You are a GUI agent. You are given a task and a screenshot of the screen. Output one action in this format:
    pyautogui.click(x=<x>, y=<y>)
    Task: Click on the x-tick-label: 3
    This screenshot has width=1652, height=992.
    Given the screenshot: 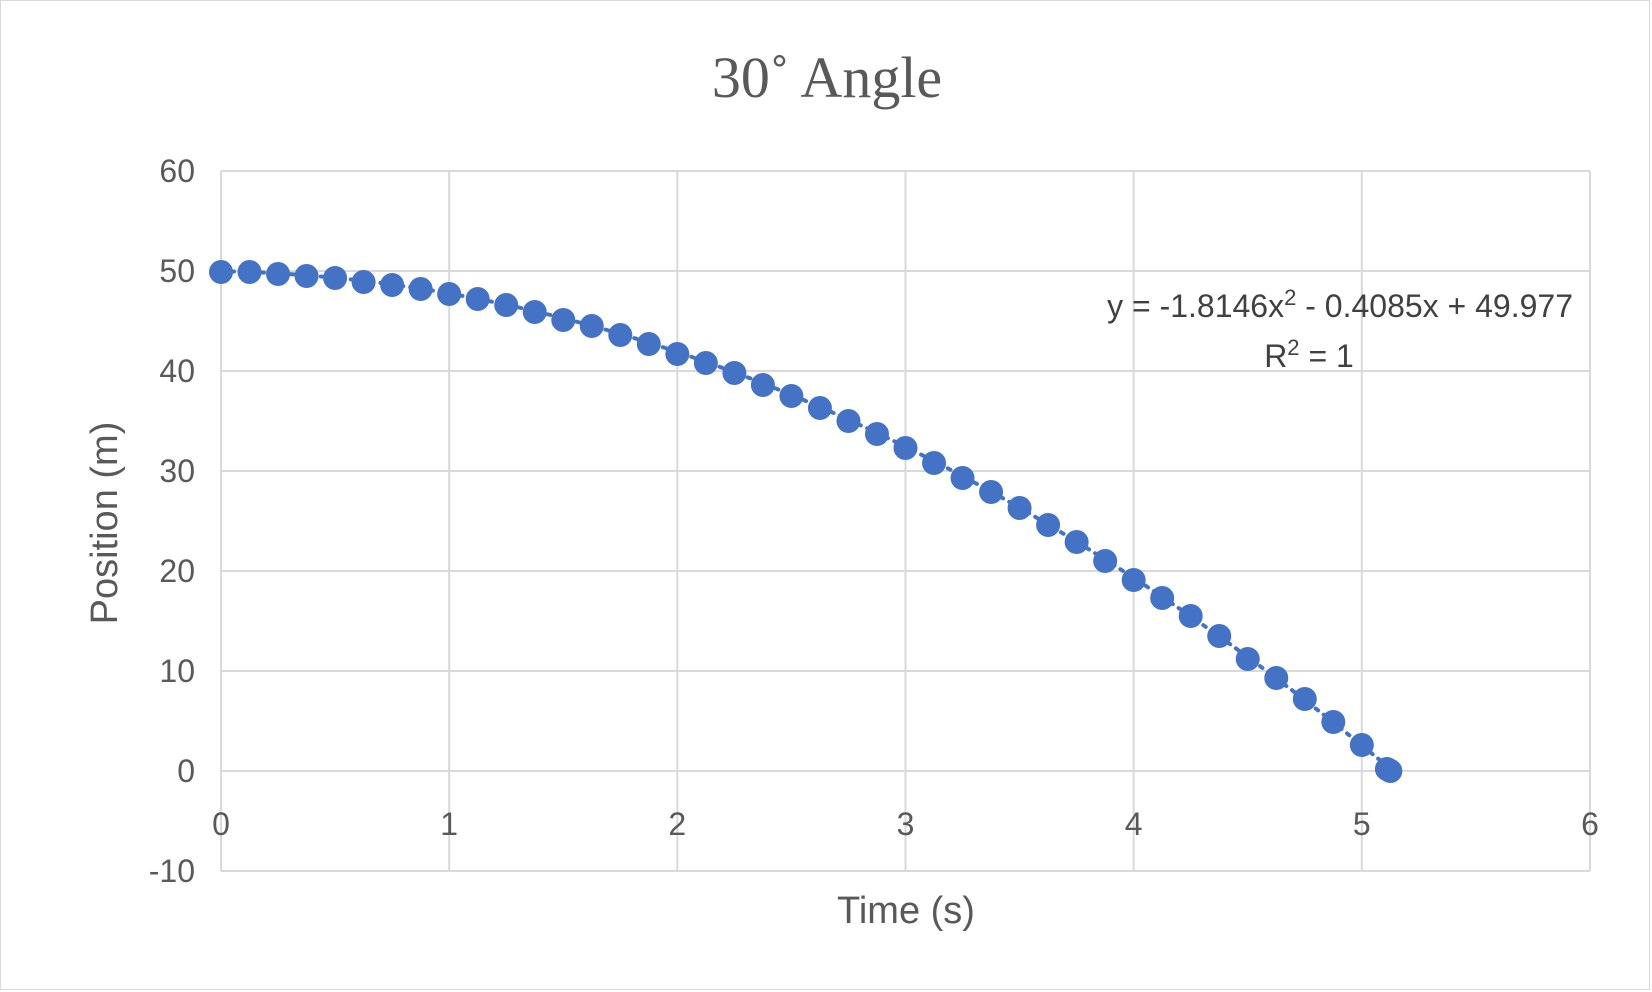 What is the action you would take?
    pyautogui.click(x=906, y=824)
    